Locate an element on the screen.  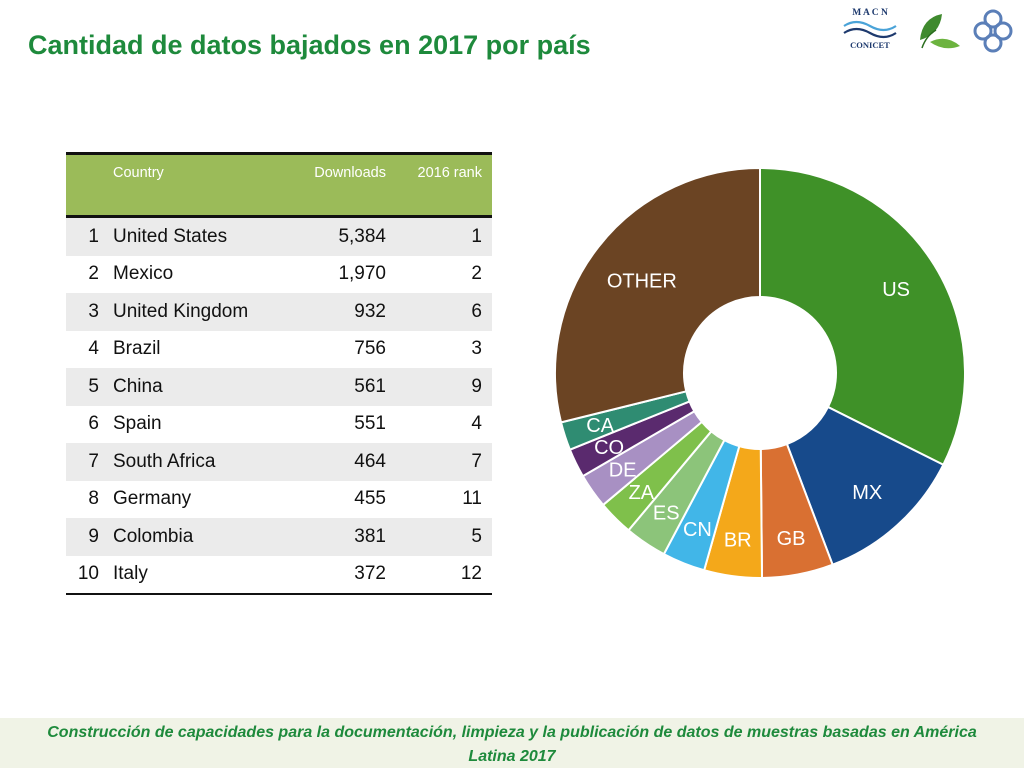
slice-other is located at coordinates (657, 295).